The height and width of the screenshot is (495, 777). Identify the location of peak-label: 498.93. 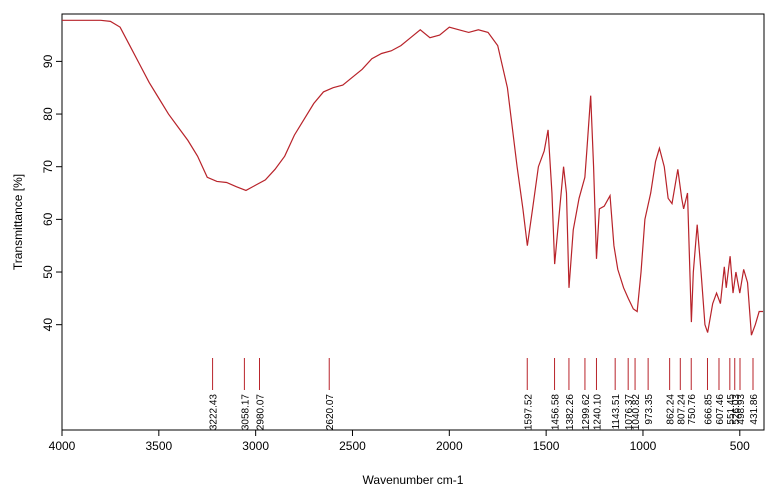
(741, 409).